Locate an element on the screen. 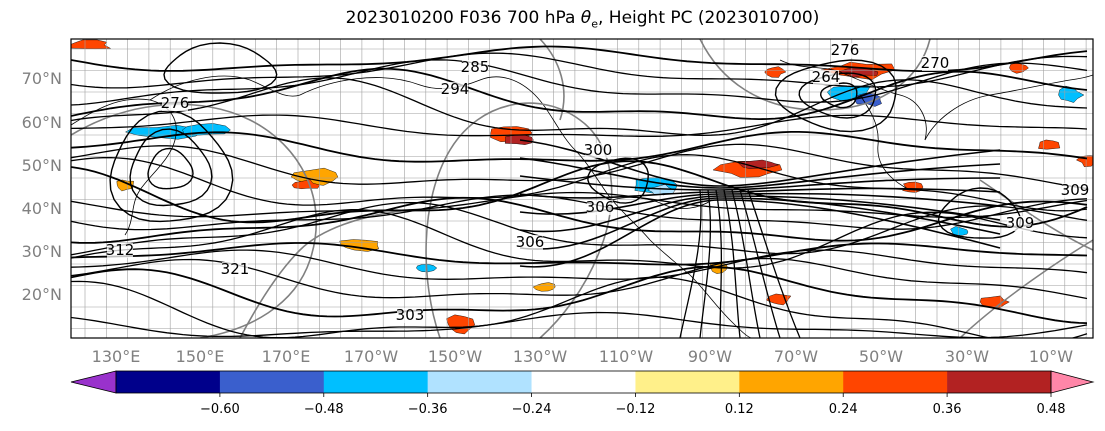 The width and height of the screenshot is (1105, 431). lat-tick-label: 30°N is located at coordinates (42, 251).